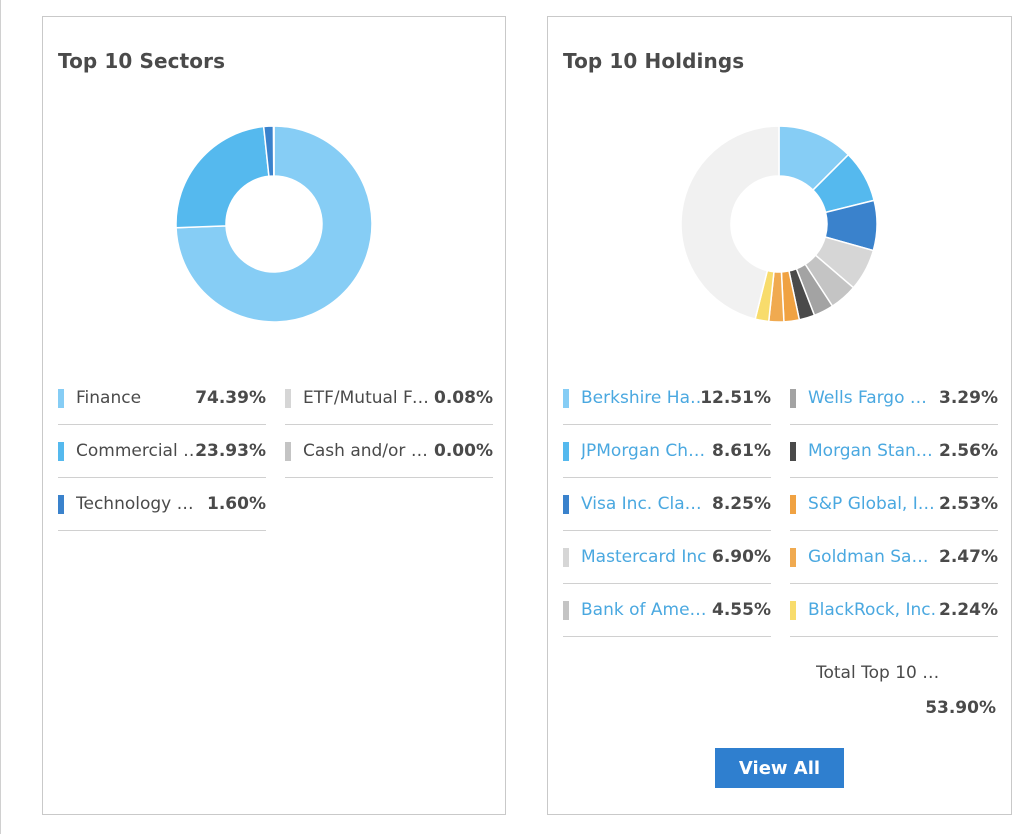  I want to click on holding-legend-value: 6.90%, so click(741, 557).